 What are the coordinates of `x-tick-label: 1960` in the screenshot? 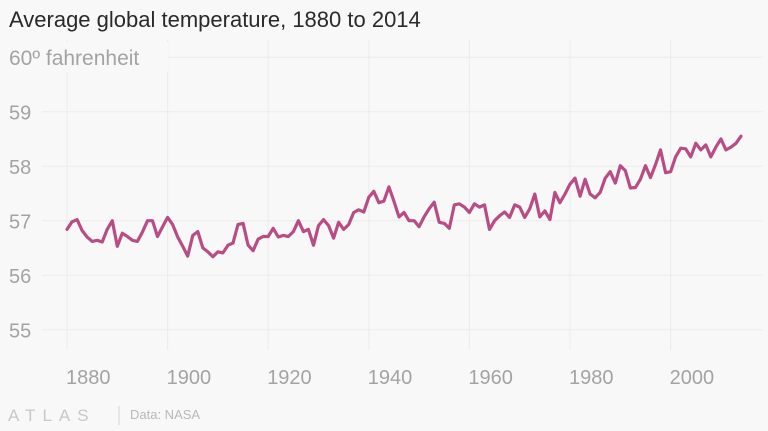 It's located at (490, 378).